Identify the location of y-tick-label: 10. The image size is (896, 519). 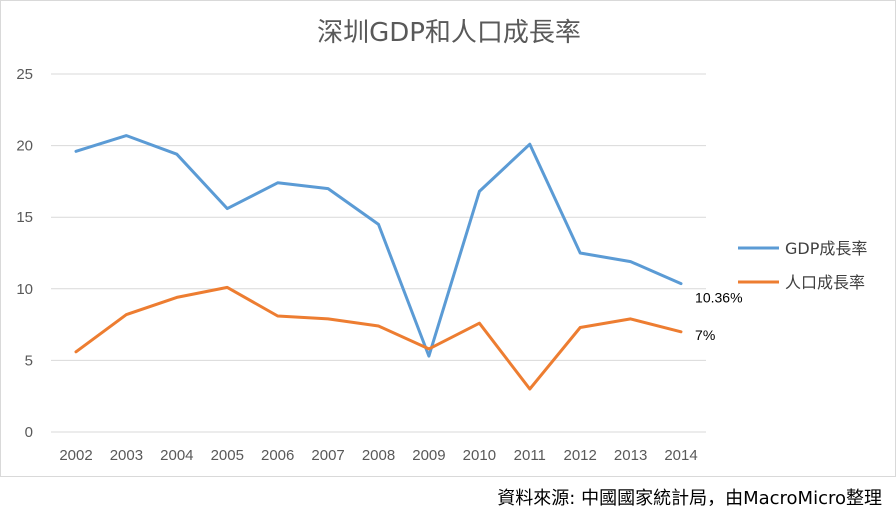
(24, 289).